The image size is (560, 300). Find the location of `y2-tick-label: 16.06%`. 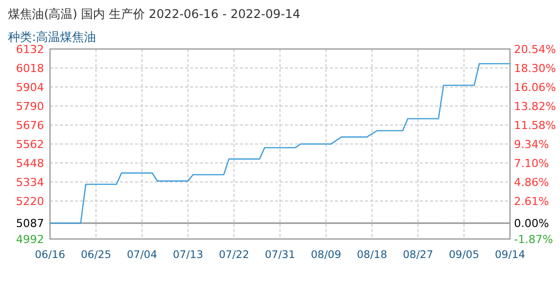

y2-tick-label: 16.06% is located at coordinates (535, 87).